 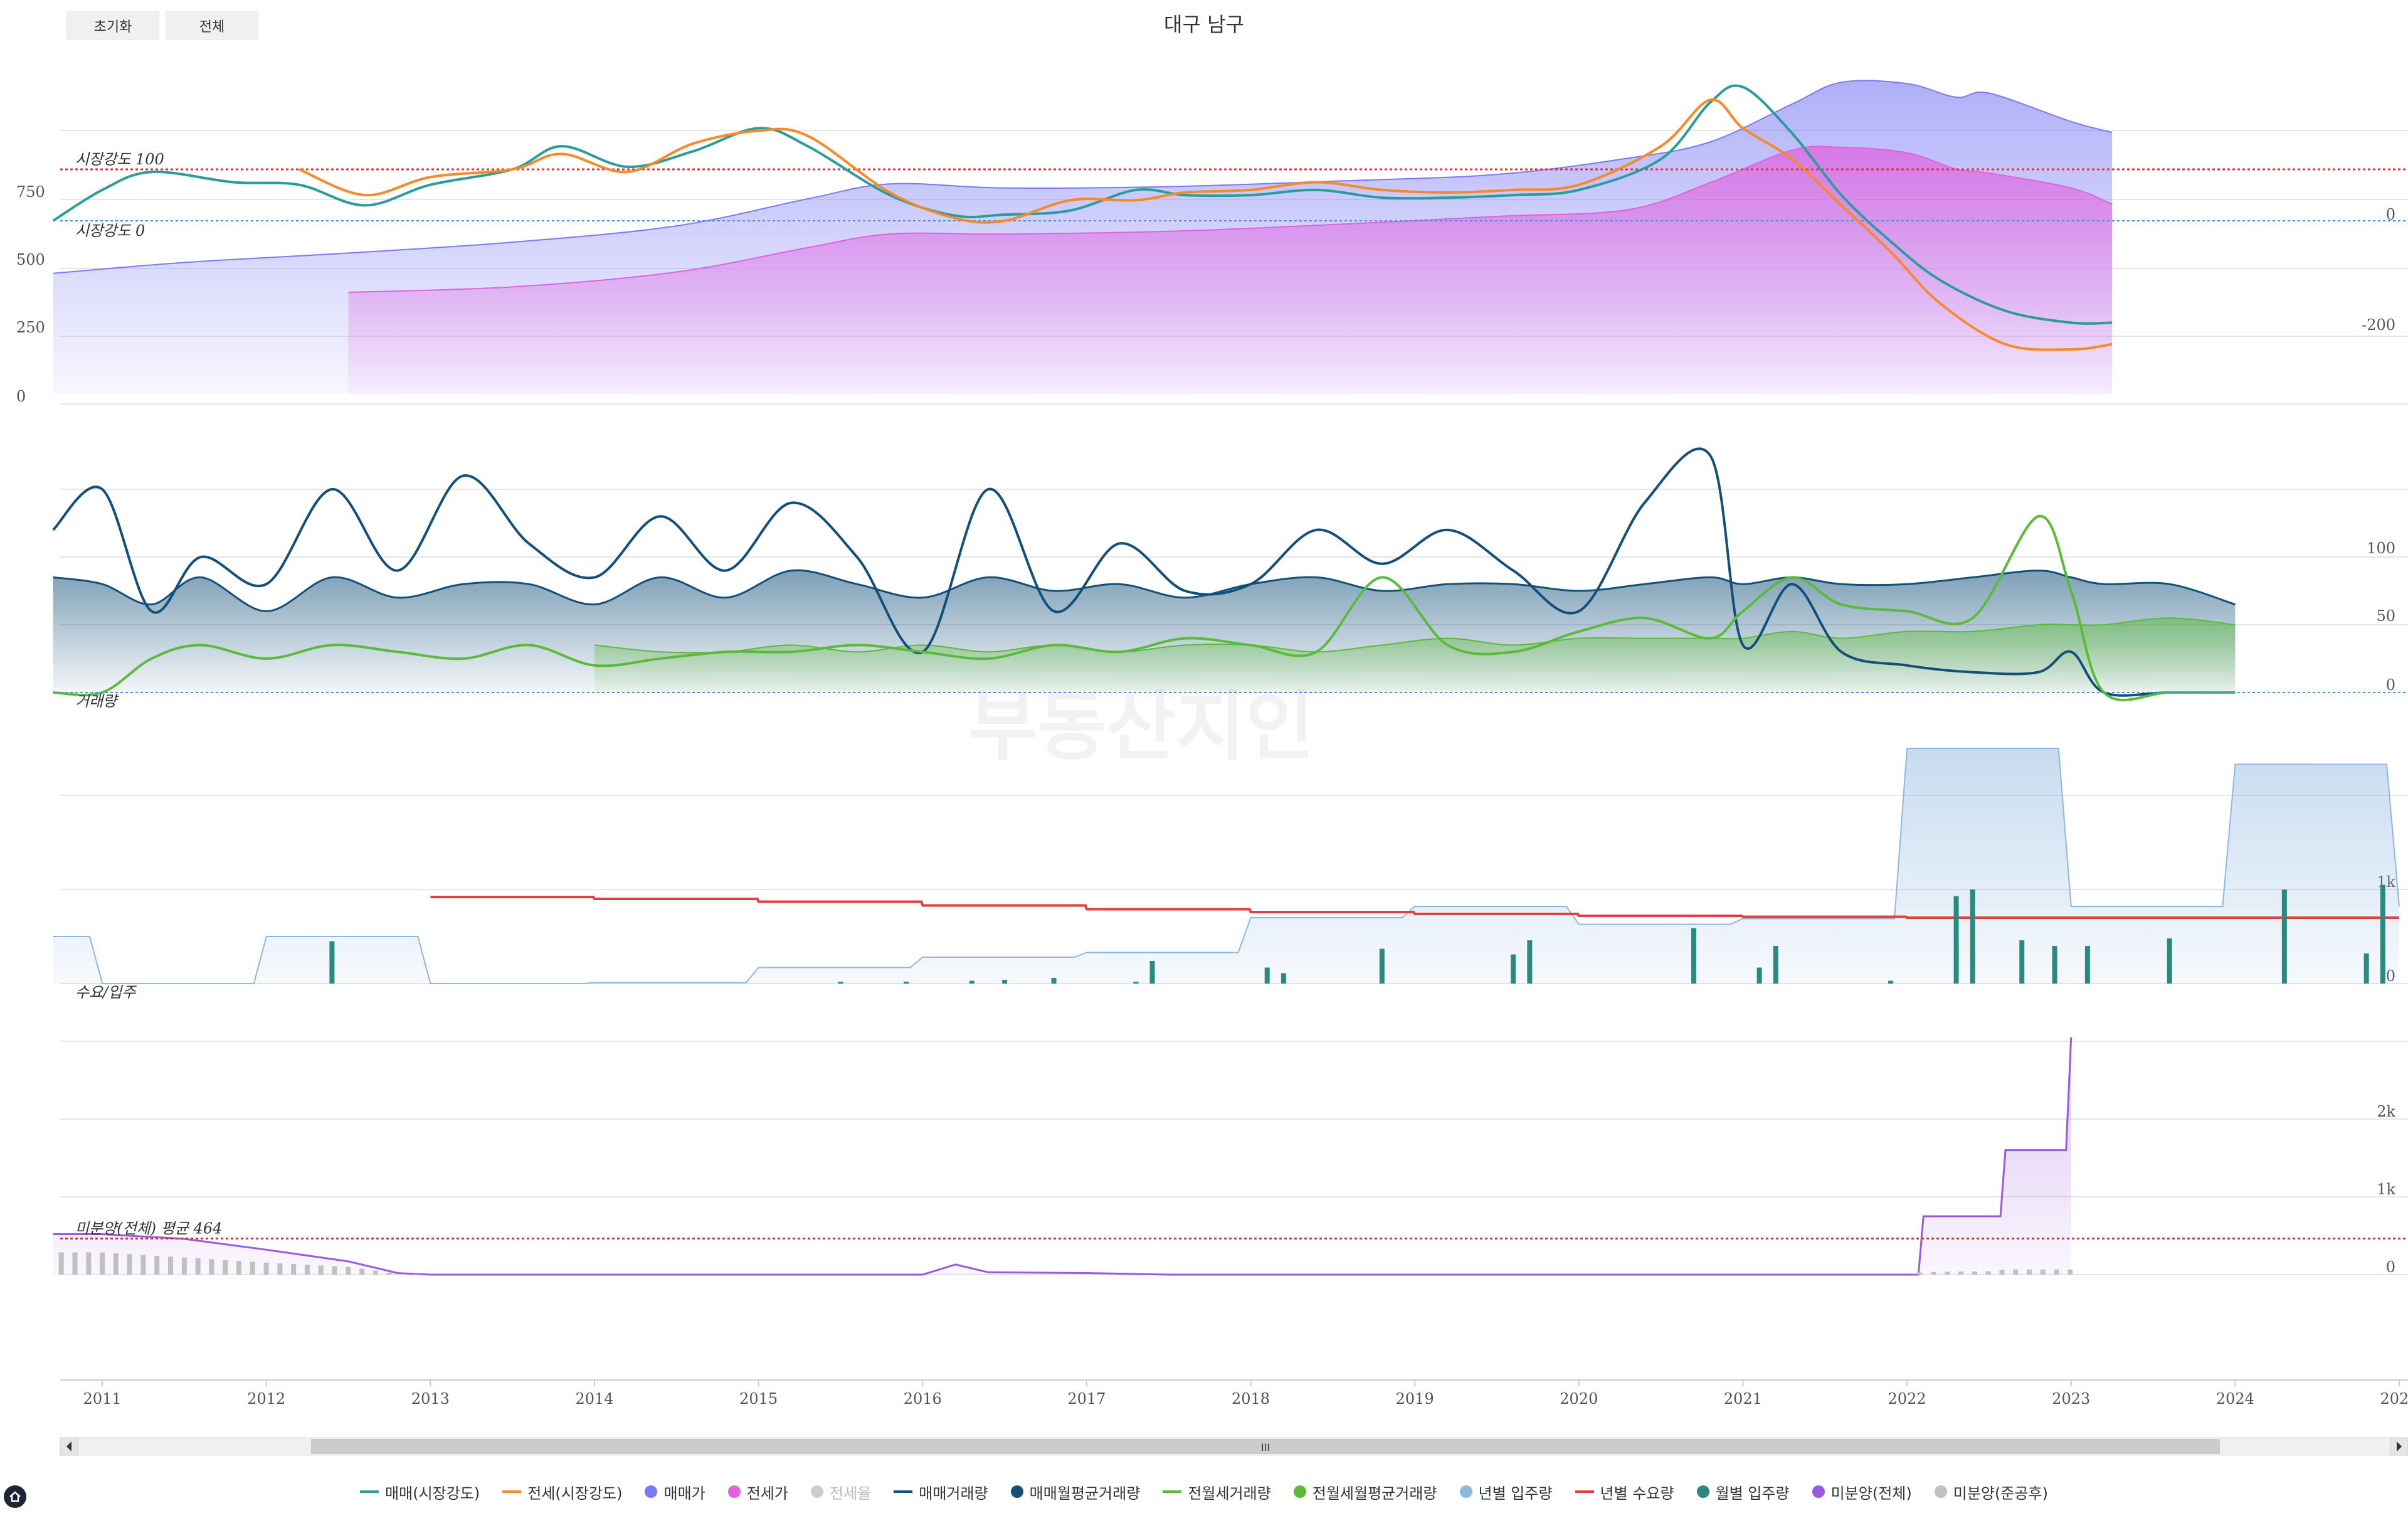 I want to click on chart-title: 대구 남구, so click(x=1204, y=24).